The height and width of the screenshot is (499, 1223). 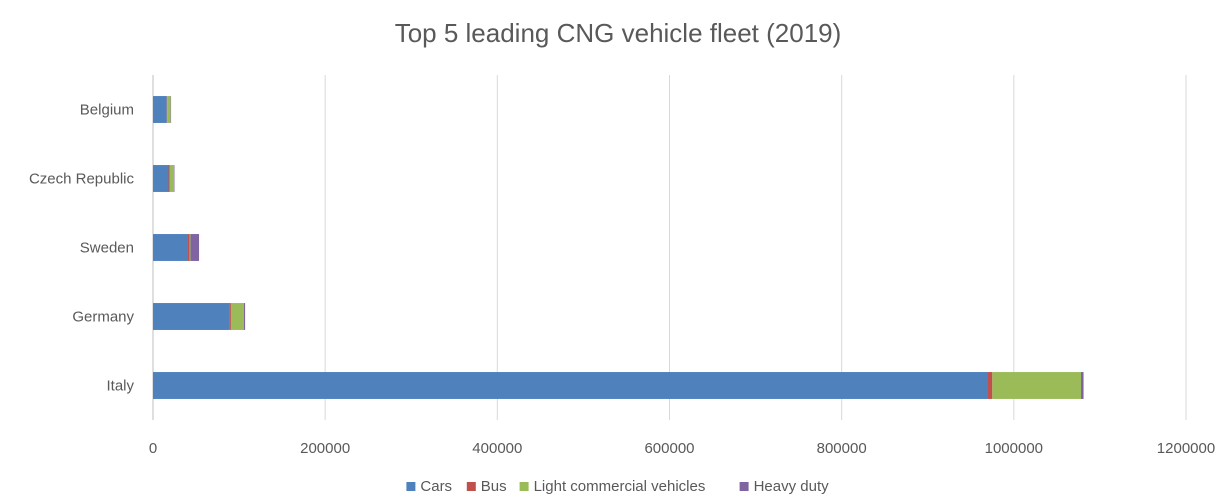 I want to click on category-label: Italy, so click(x=120, y=386).